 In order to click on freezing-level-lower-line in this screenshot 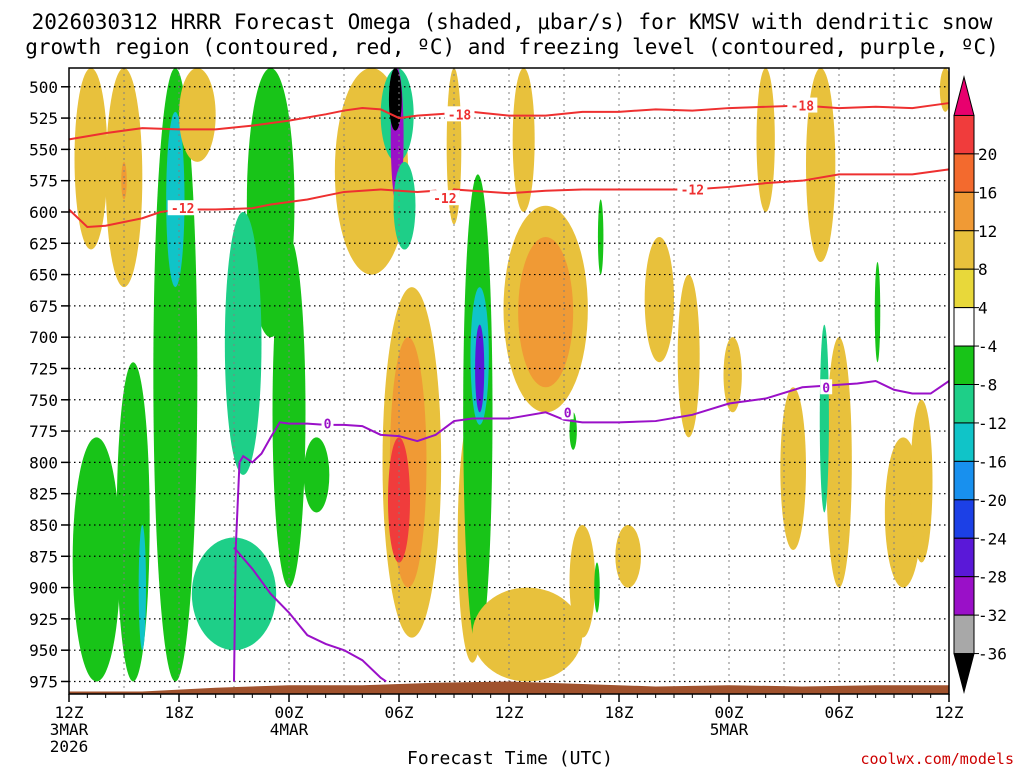, I will do `click(310, 614)`.